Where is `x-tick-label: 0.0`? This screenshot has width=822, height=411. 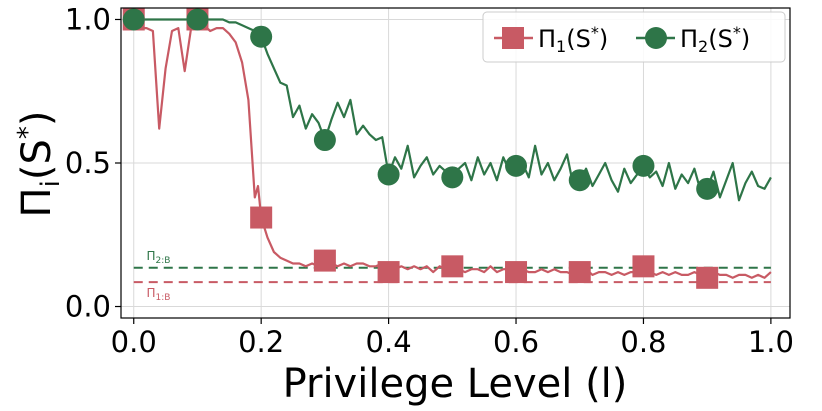 x-tick-label: 0.0 is located at coordinates (134, 342).